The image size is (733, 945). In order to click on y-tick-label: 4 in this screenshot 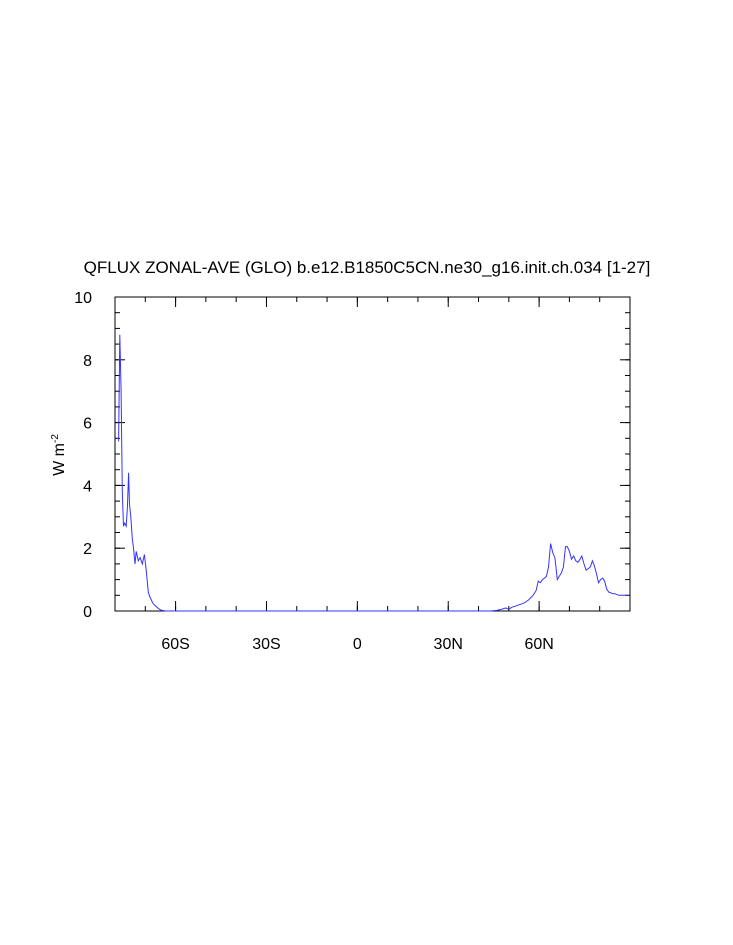, I will do `click(87, 486)`.